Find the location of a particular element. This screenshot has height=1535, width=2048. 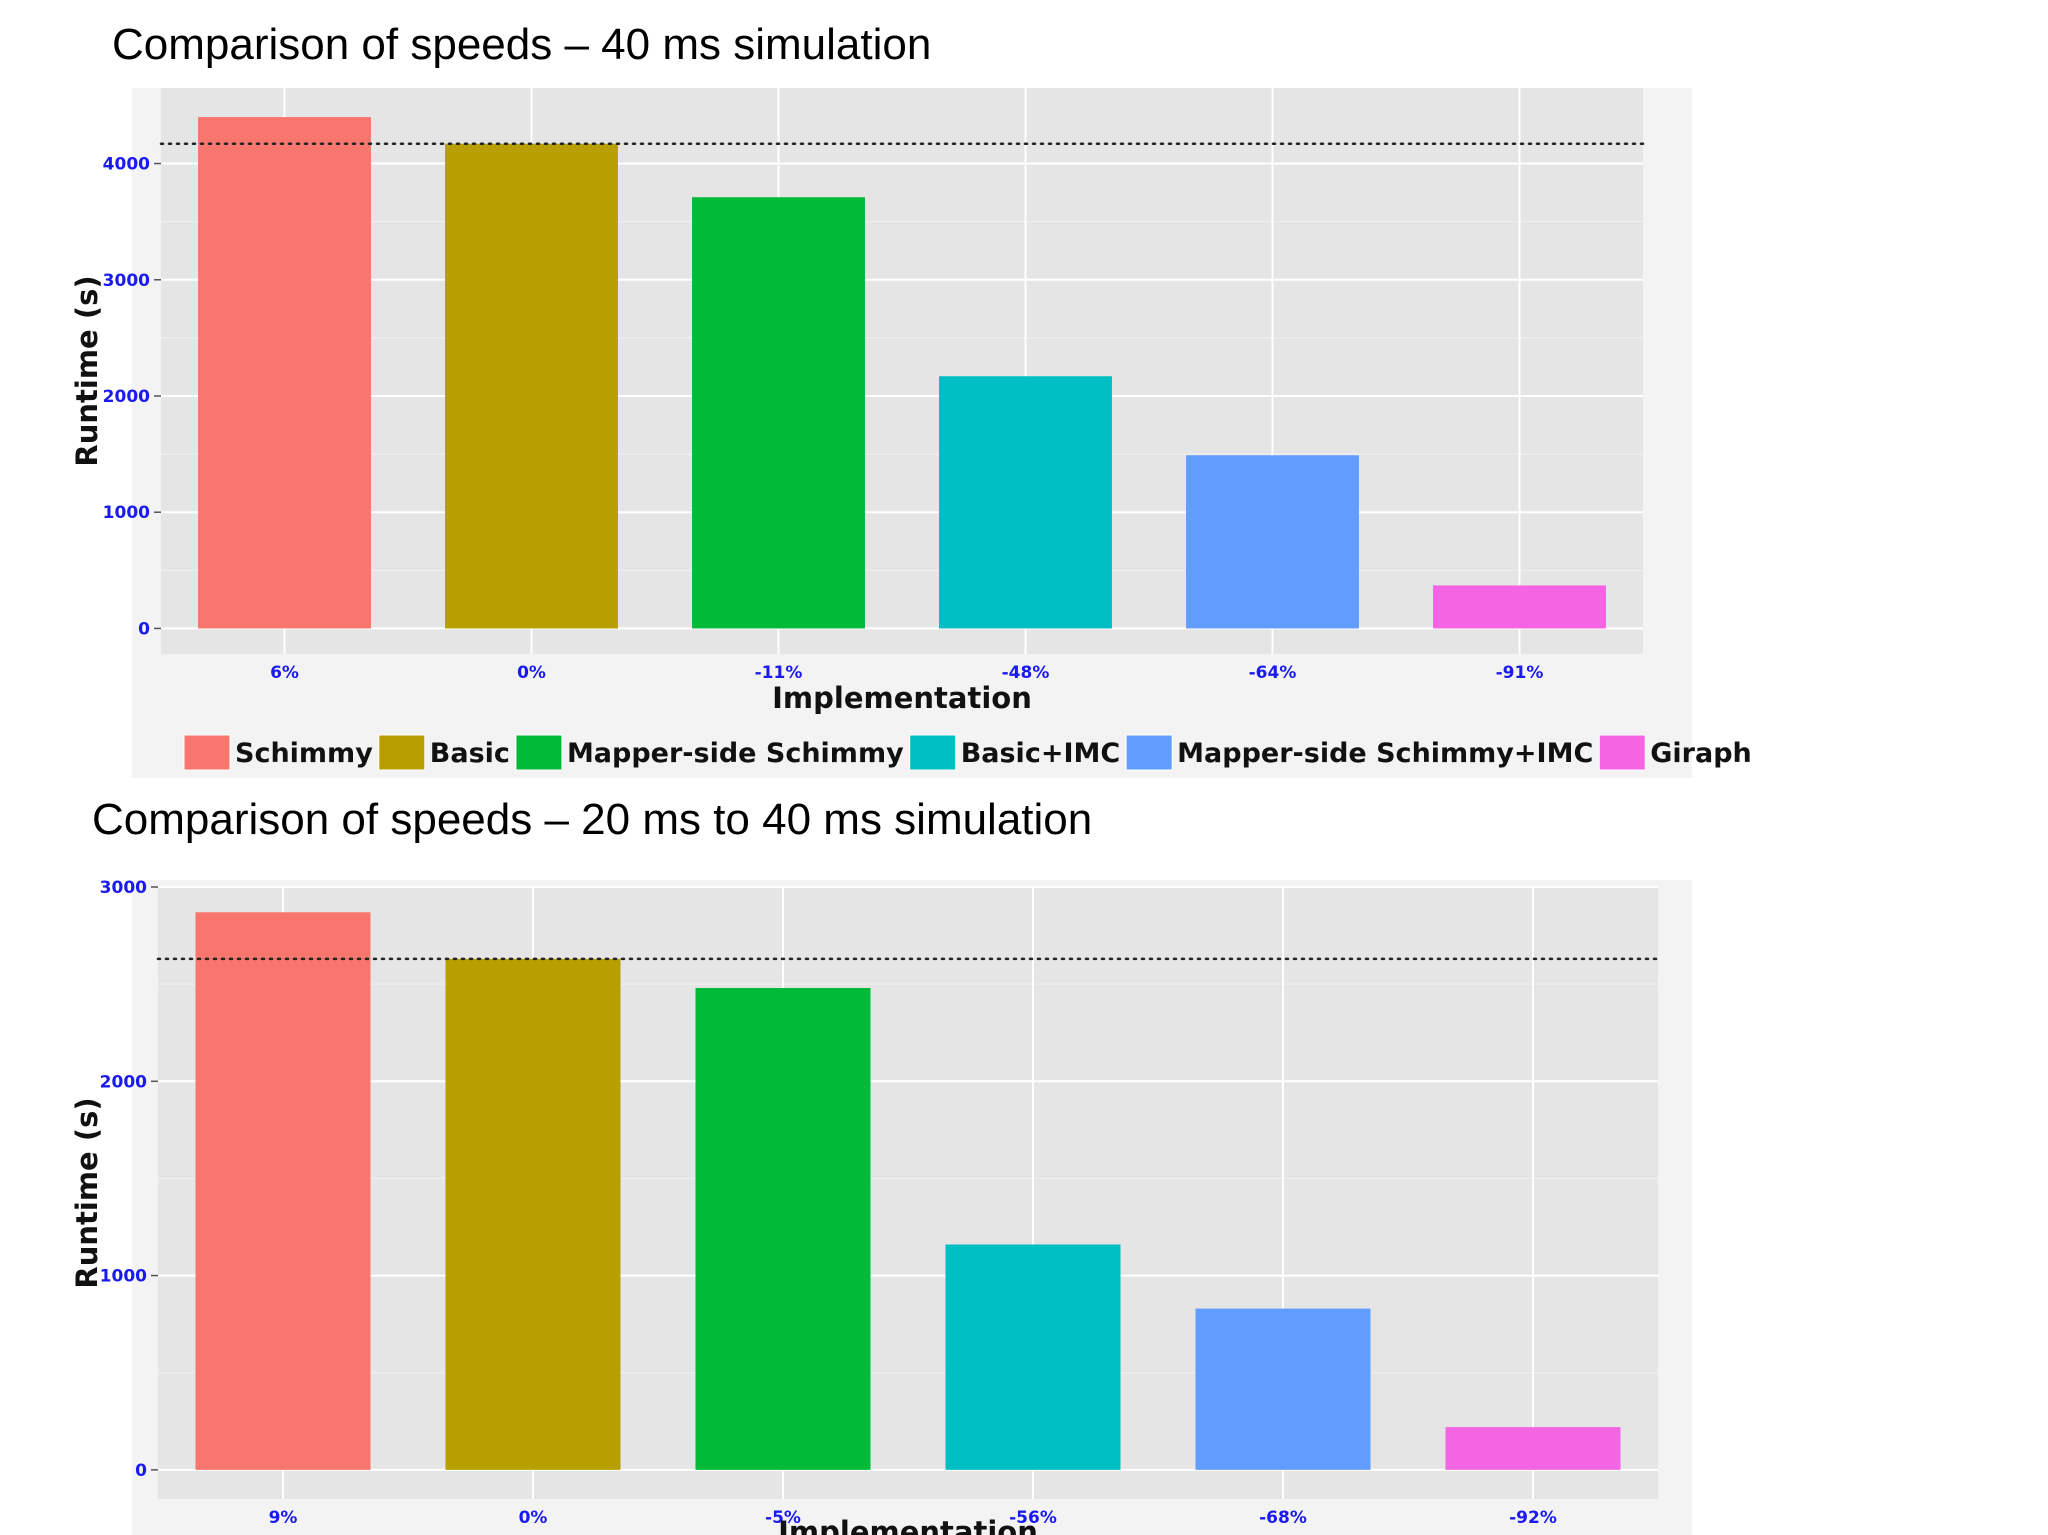

legend-label-basic-imc: Basic+IMC is located at coordinates (1040, 753).